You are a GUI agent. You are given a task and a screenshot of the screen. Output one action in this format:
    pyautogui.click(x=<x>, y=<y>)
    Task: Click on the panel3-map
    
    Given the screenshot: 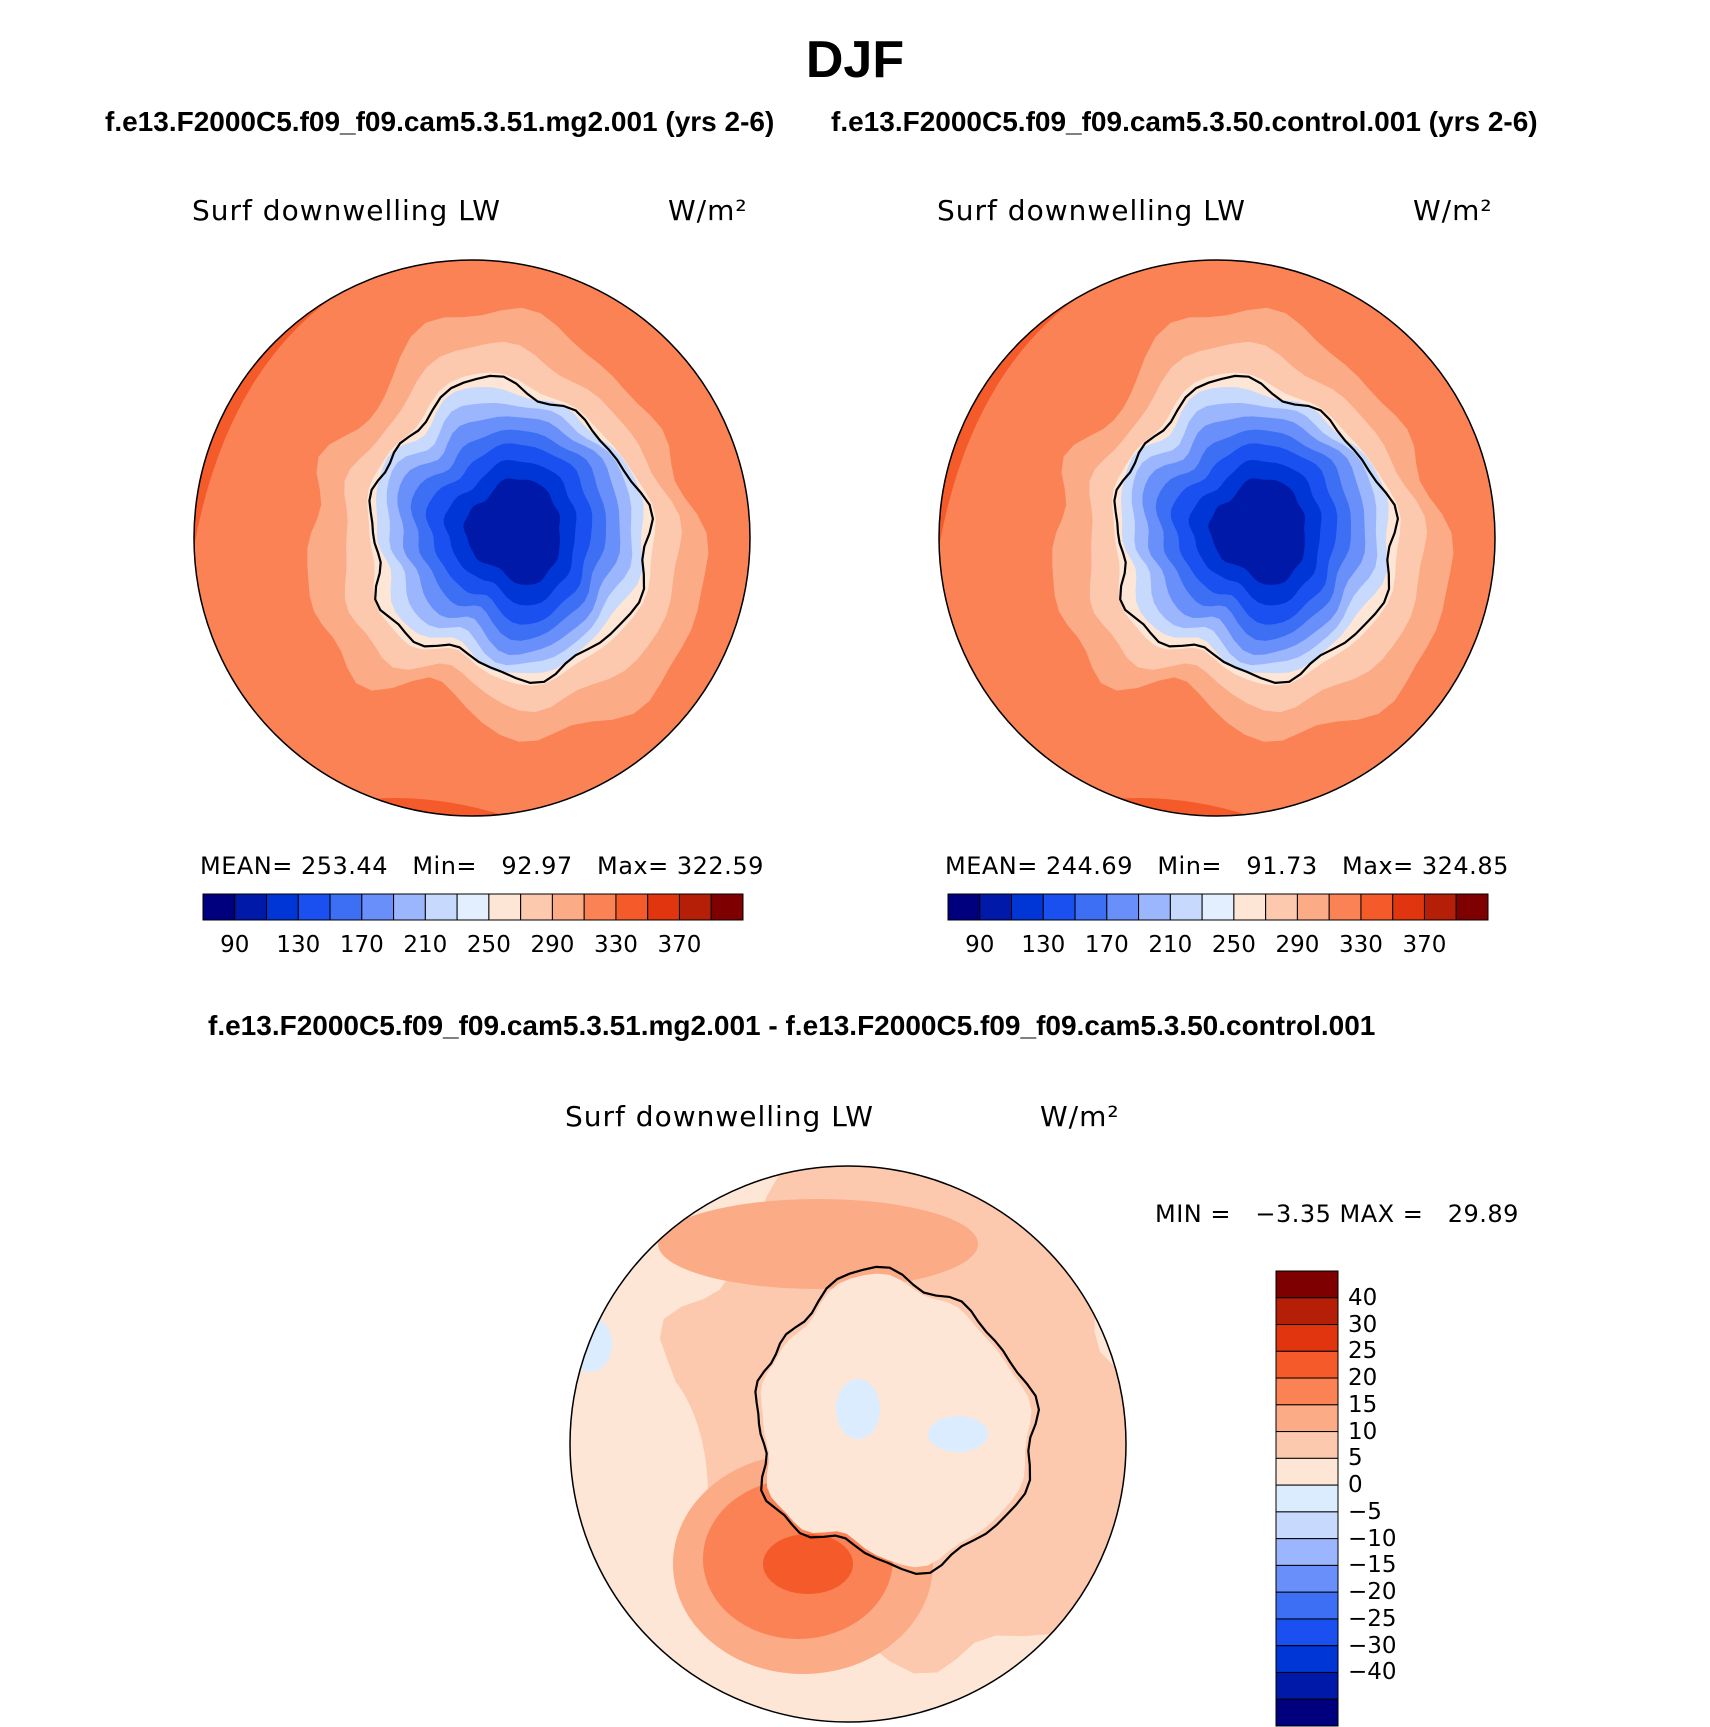 What is the action you would take?
    pyautogui.click(x=848, y=1444)
    